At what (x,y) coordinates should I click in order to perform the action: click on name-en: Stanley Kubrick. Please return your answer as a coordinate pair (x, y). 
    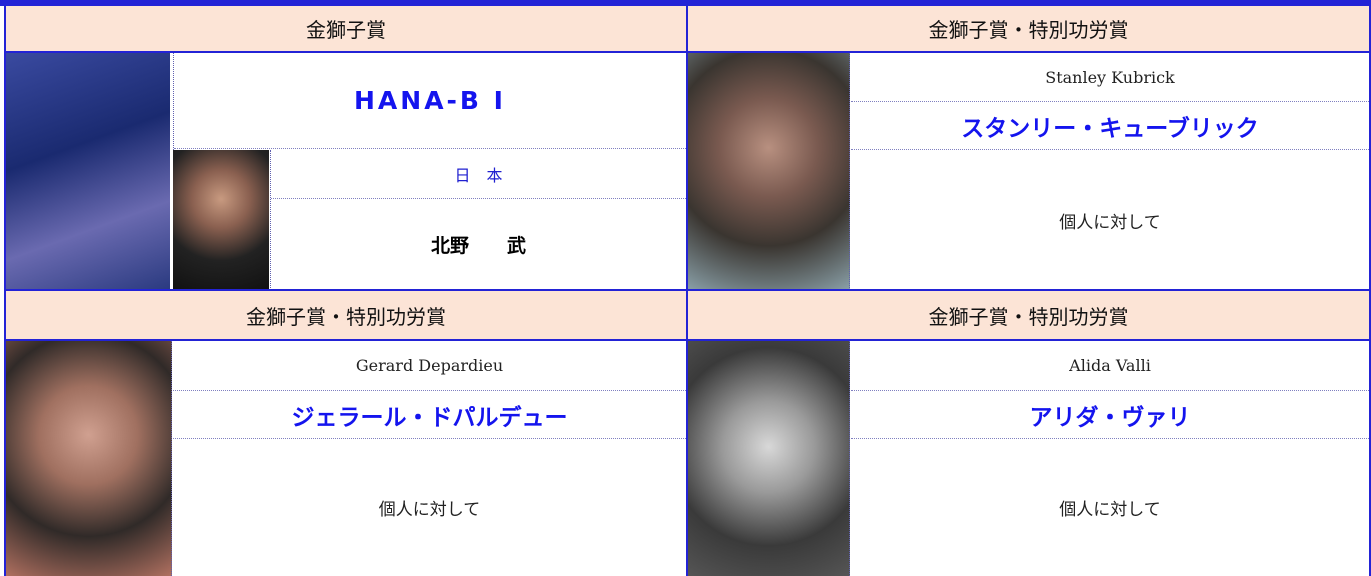
    Looking at the image, I should click on (1110, 77).